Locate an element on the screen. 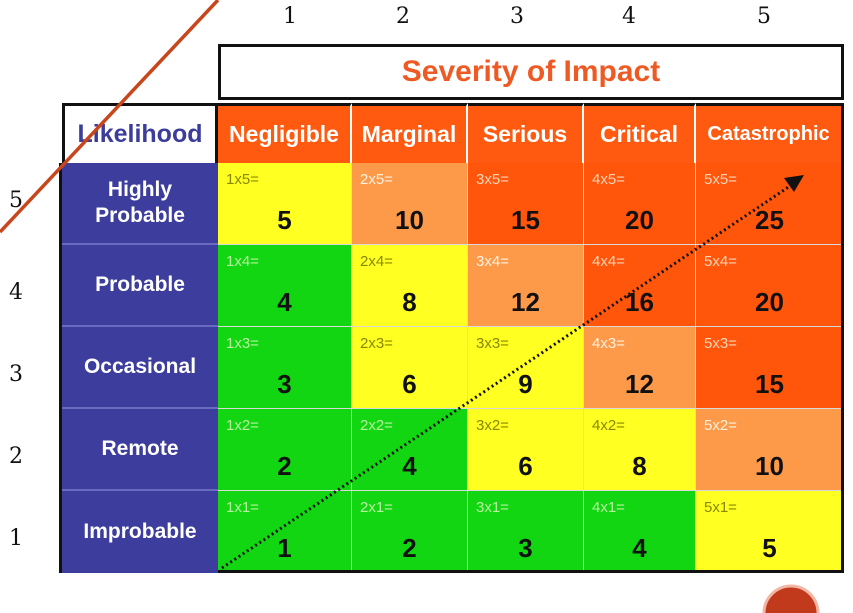 The height and width of the screenshot is (613, 853). likelihood-label-line1: Improbable is located at coordinates (140, 531).